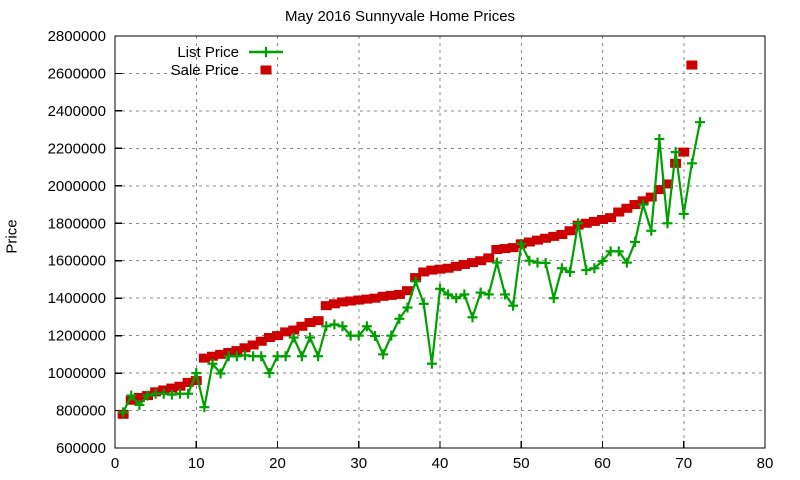 The image size is (800, 480). What do you see at coordinates (77, 36) in the screenshot?
I see `y-tick-label: 2800000` at bounding box center [77, 36].